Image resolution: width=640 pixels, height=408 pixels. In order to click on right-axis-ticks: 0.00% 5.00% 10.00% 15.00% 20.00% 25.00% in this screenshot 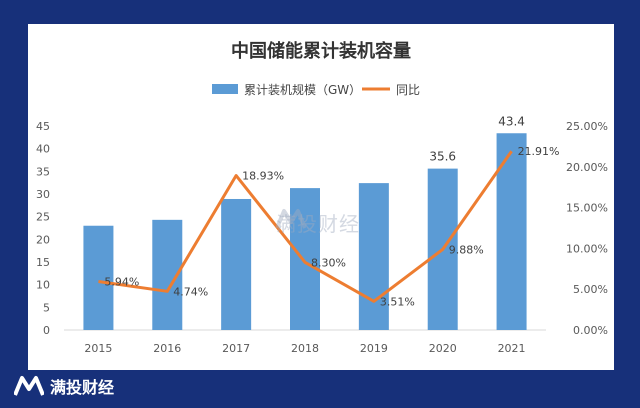, I will do `click(587, 228)`.